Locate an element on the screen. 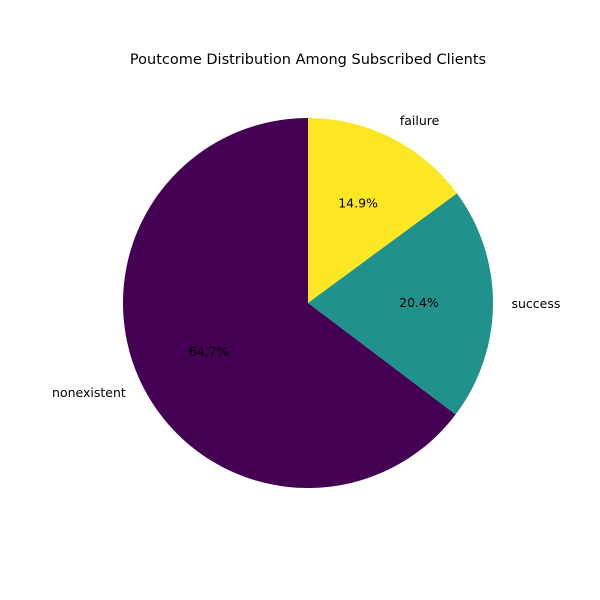 The width and height of the screenshot is (600, 600). slice-label-failure: failure is located at coordinates (420, 120).